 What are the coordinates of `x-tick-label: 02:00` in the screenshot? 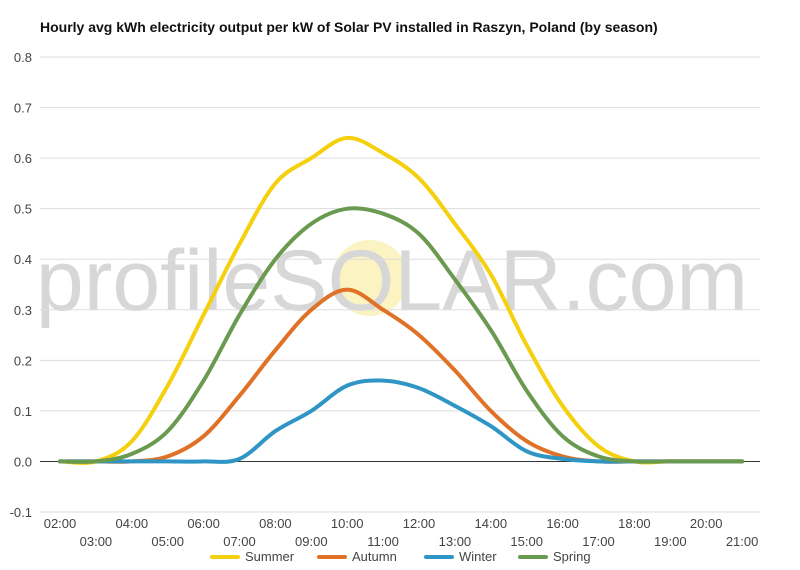 It's located at (60, 523).